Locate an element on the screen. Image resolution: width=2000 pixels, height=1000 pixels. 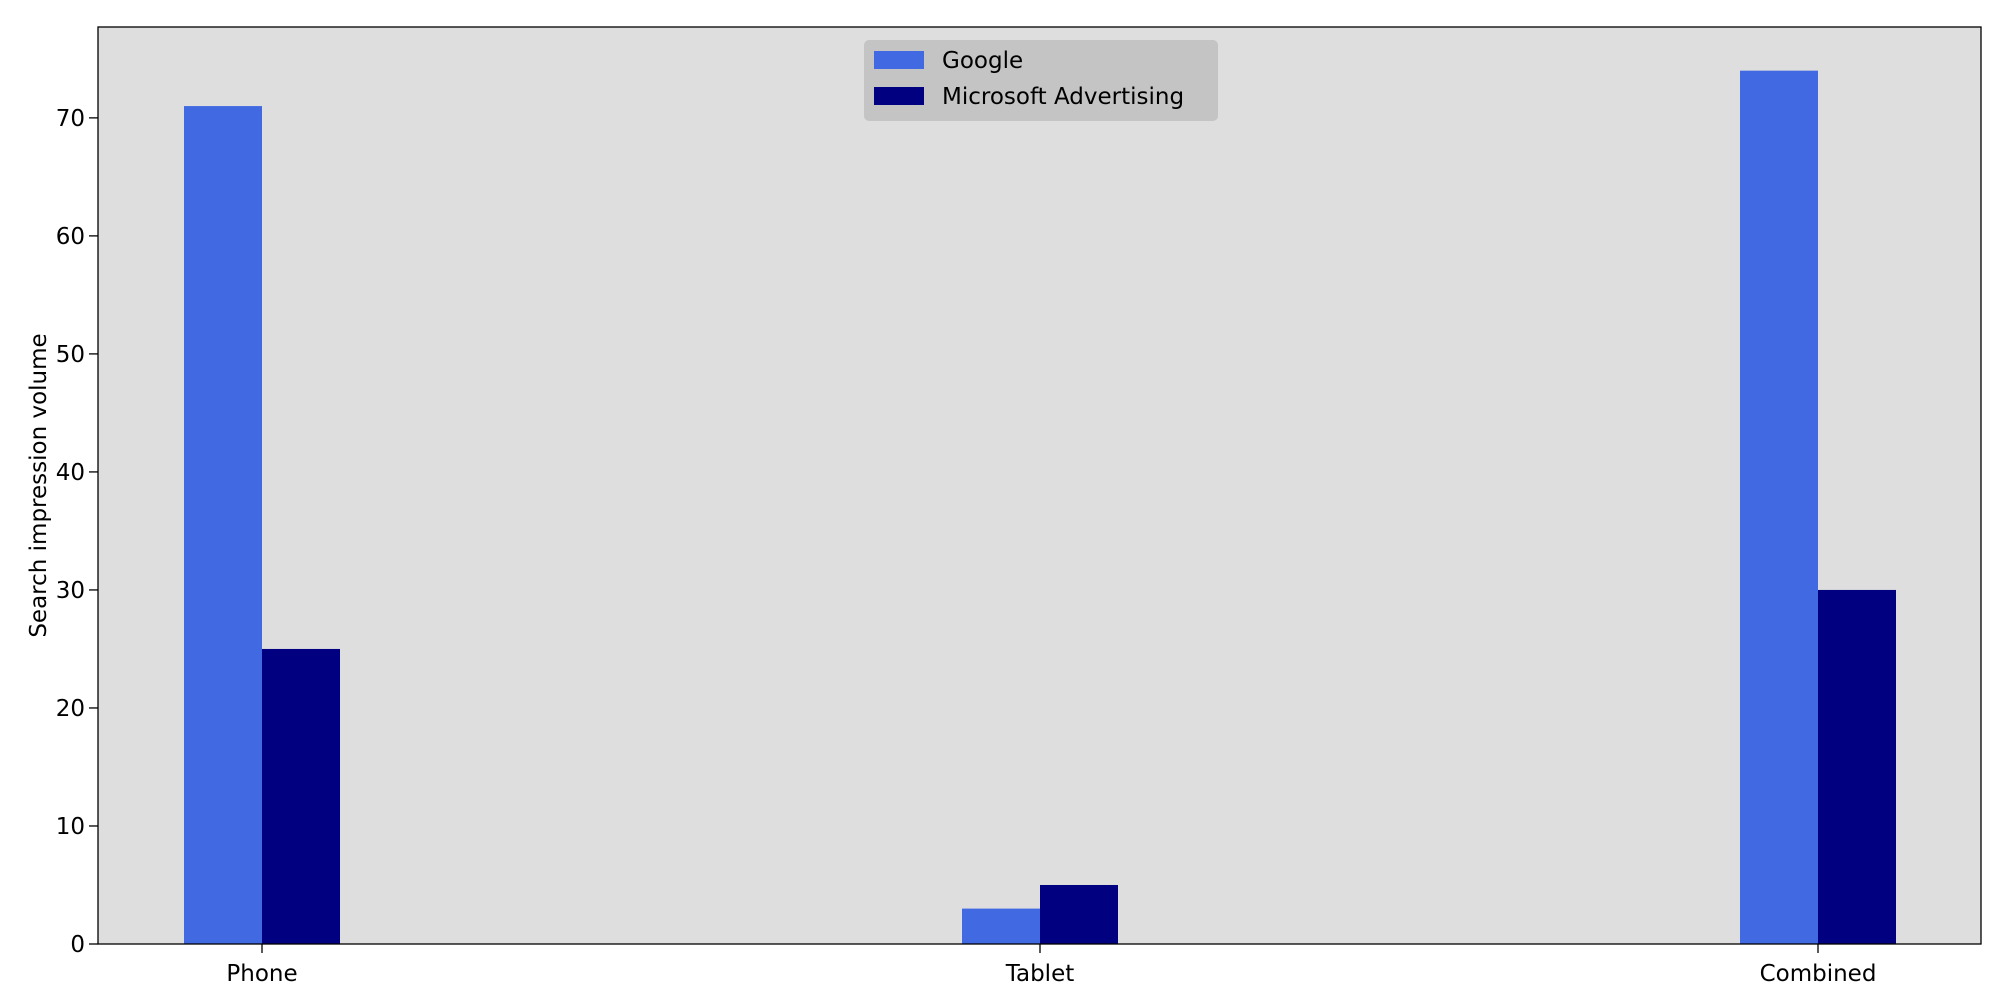
bar-microsoft-advertising-combined is located at coordinates (1857, 766).